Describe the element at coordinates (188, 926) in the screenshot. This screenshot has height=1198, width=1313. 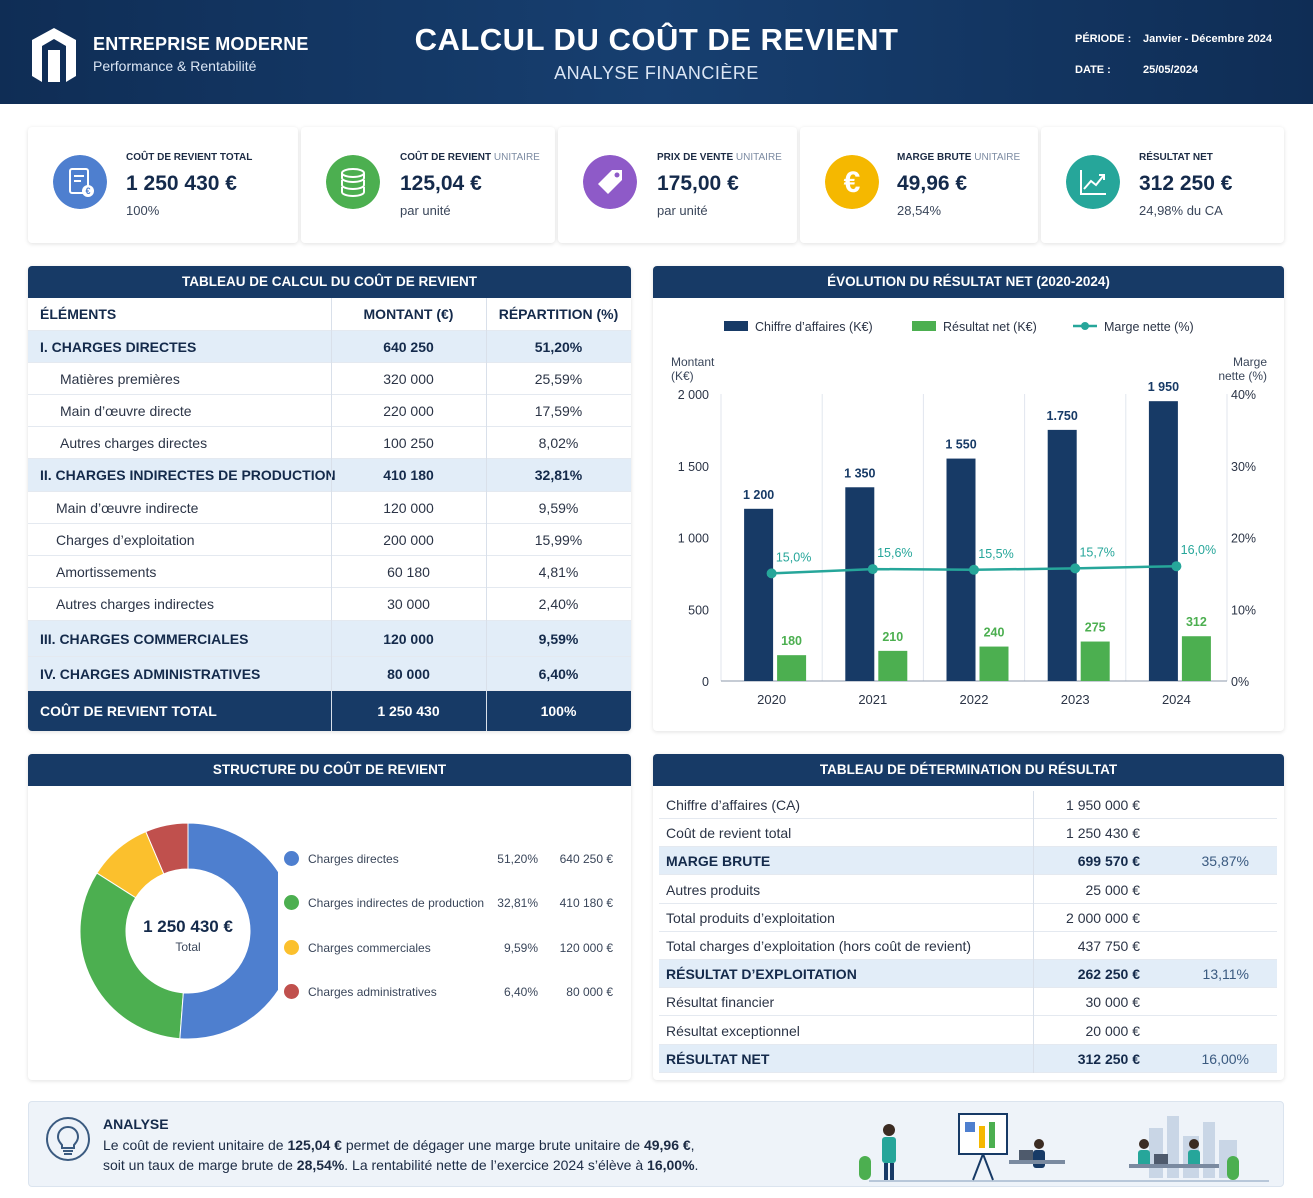
I see `donut-center-value: 1 250 430 €` at that location.